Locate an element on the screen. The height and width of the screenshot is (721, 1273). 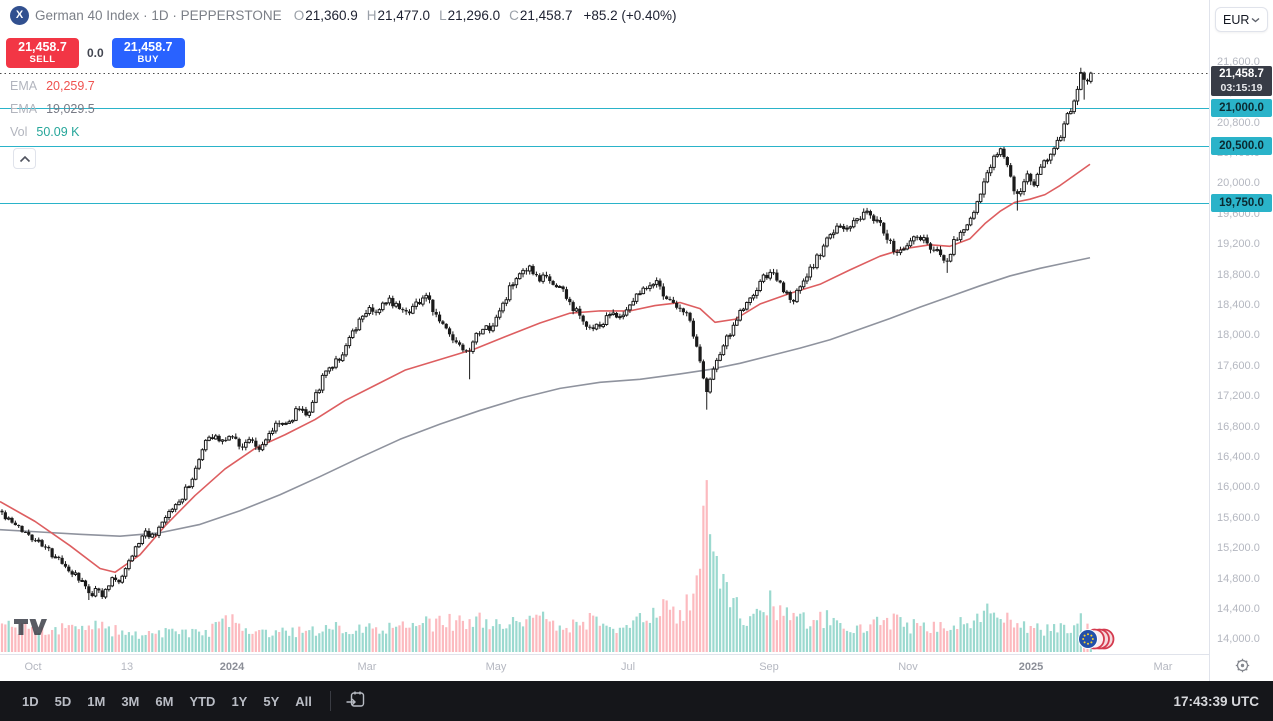
spread-value: 0.0 is located at coordinates (95, 53).